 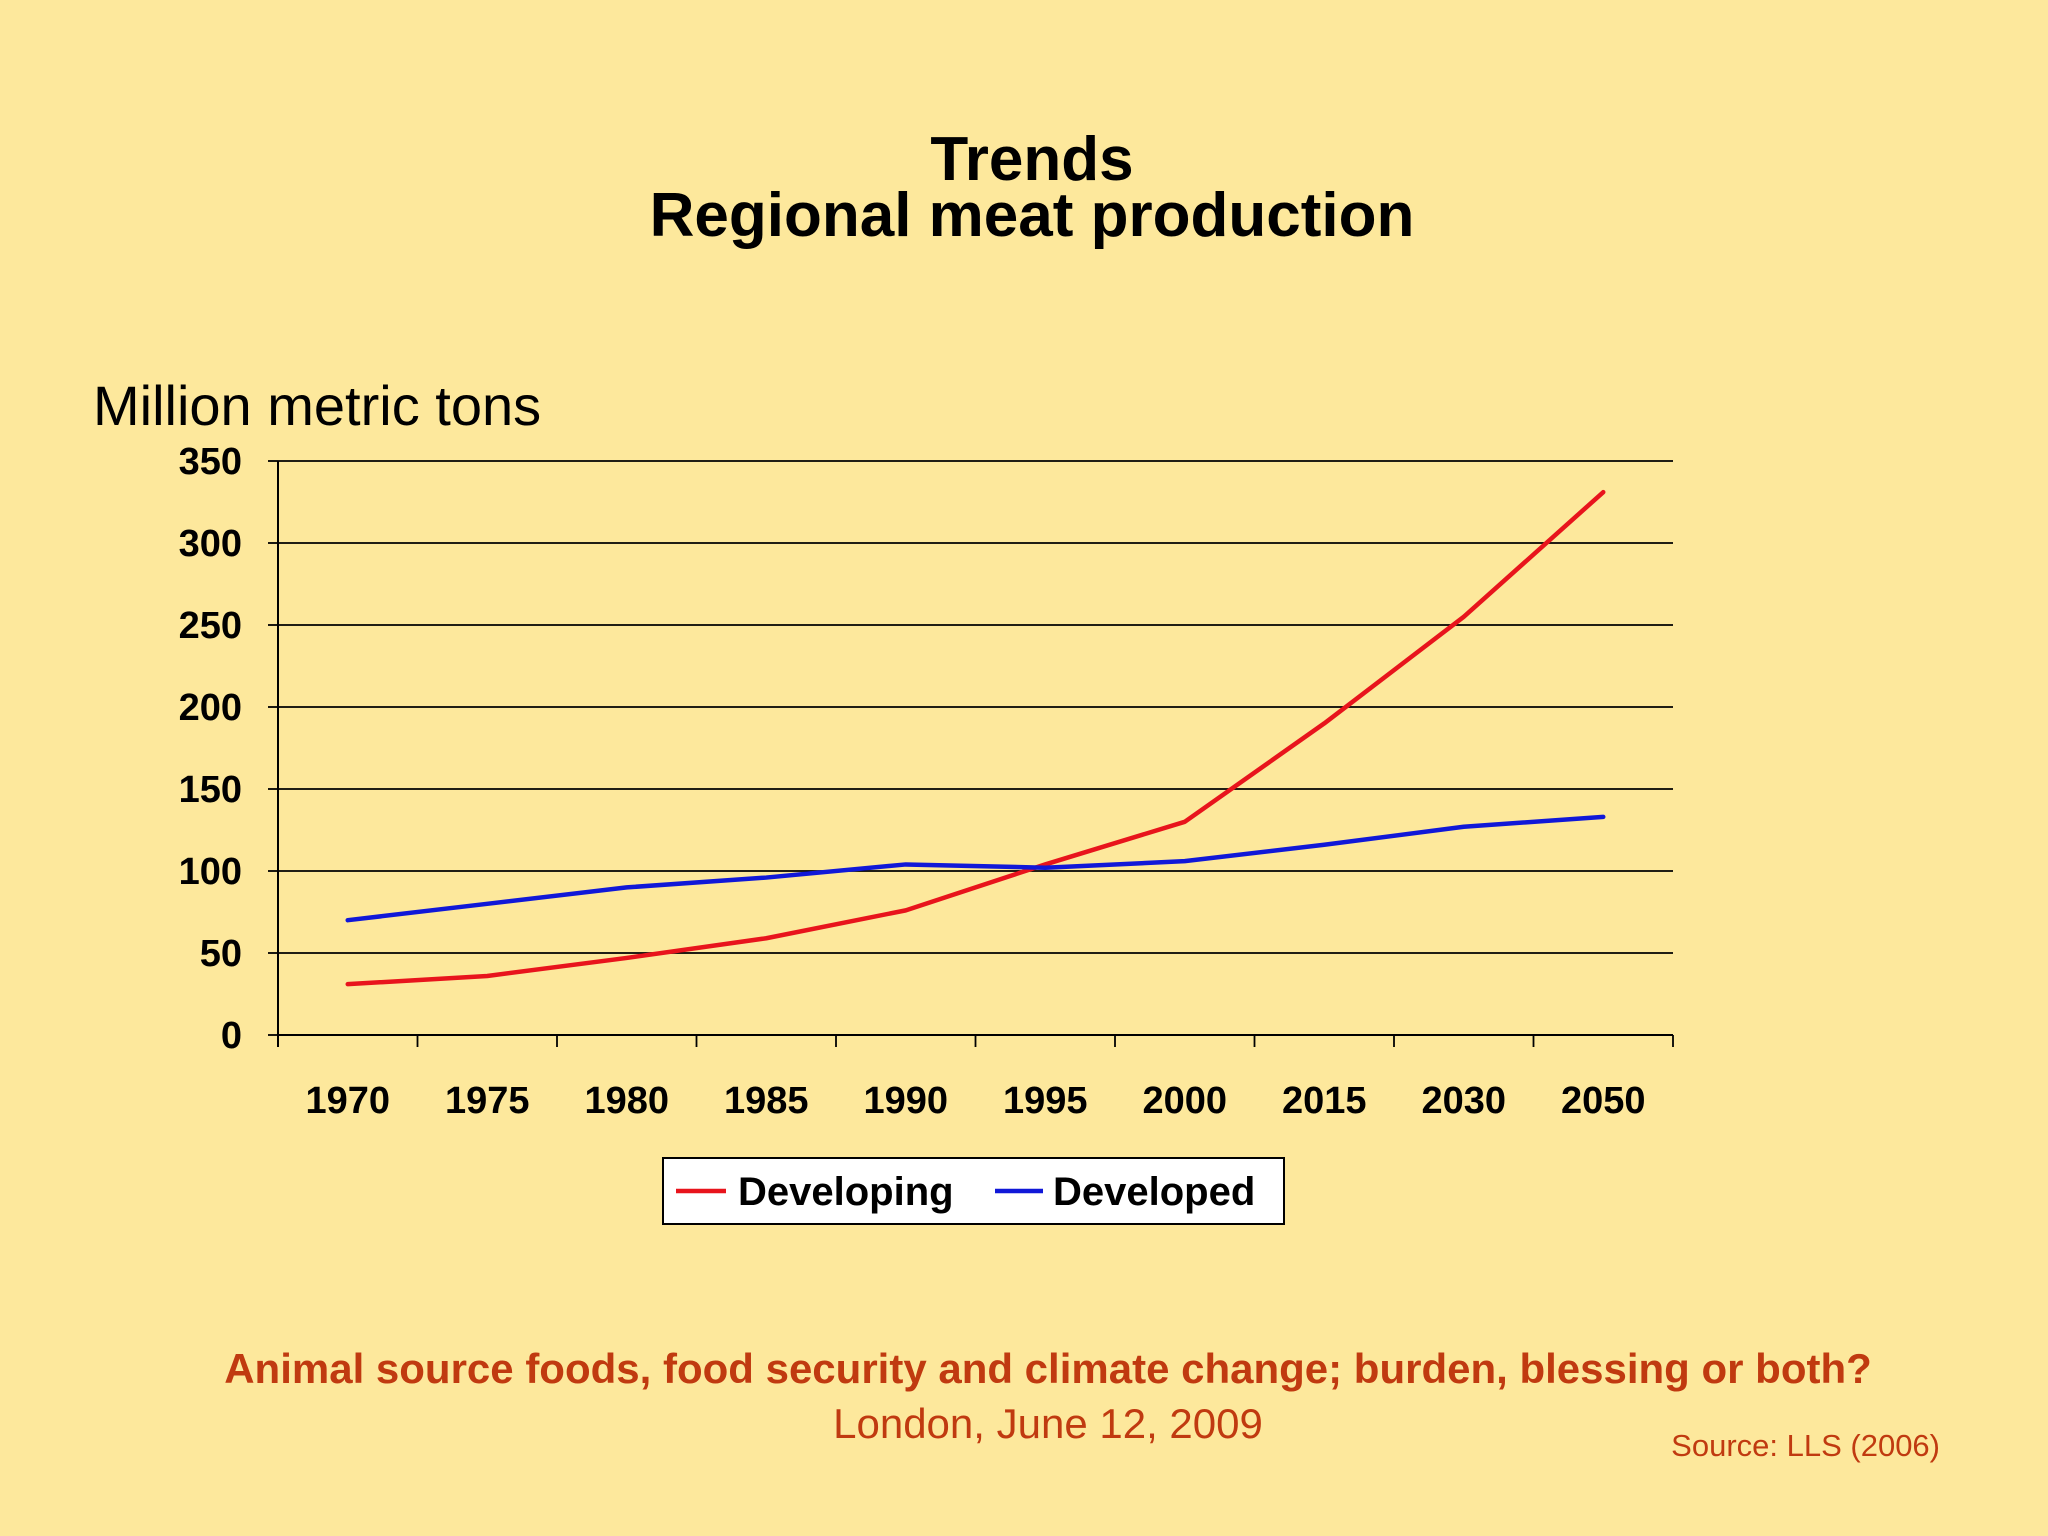 I want to click on x-tick-label: 1985, so click(x=766, y=1101).